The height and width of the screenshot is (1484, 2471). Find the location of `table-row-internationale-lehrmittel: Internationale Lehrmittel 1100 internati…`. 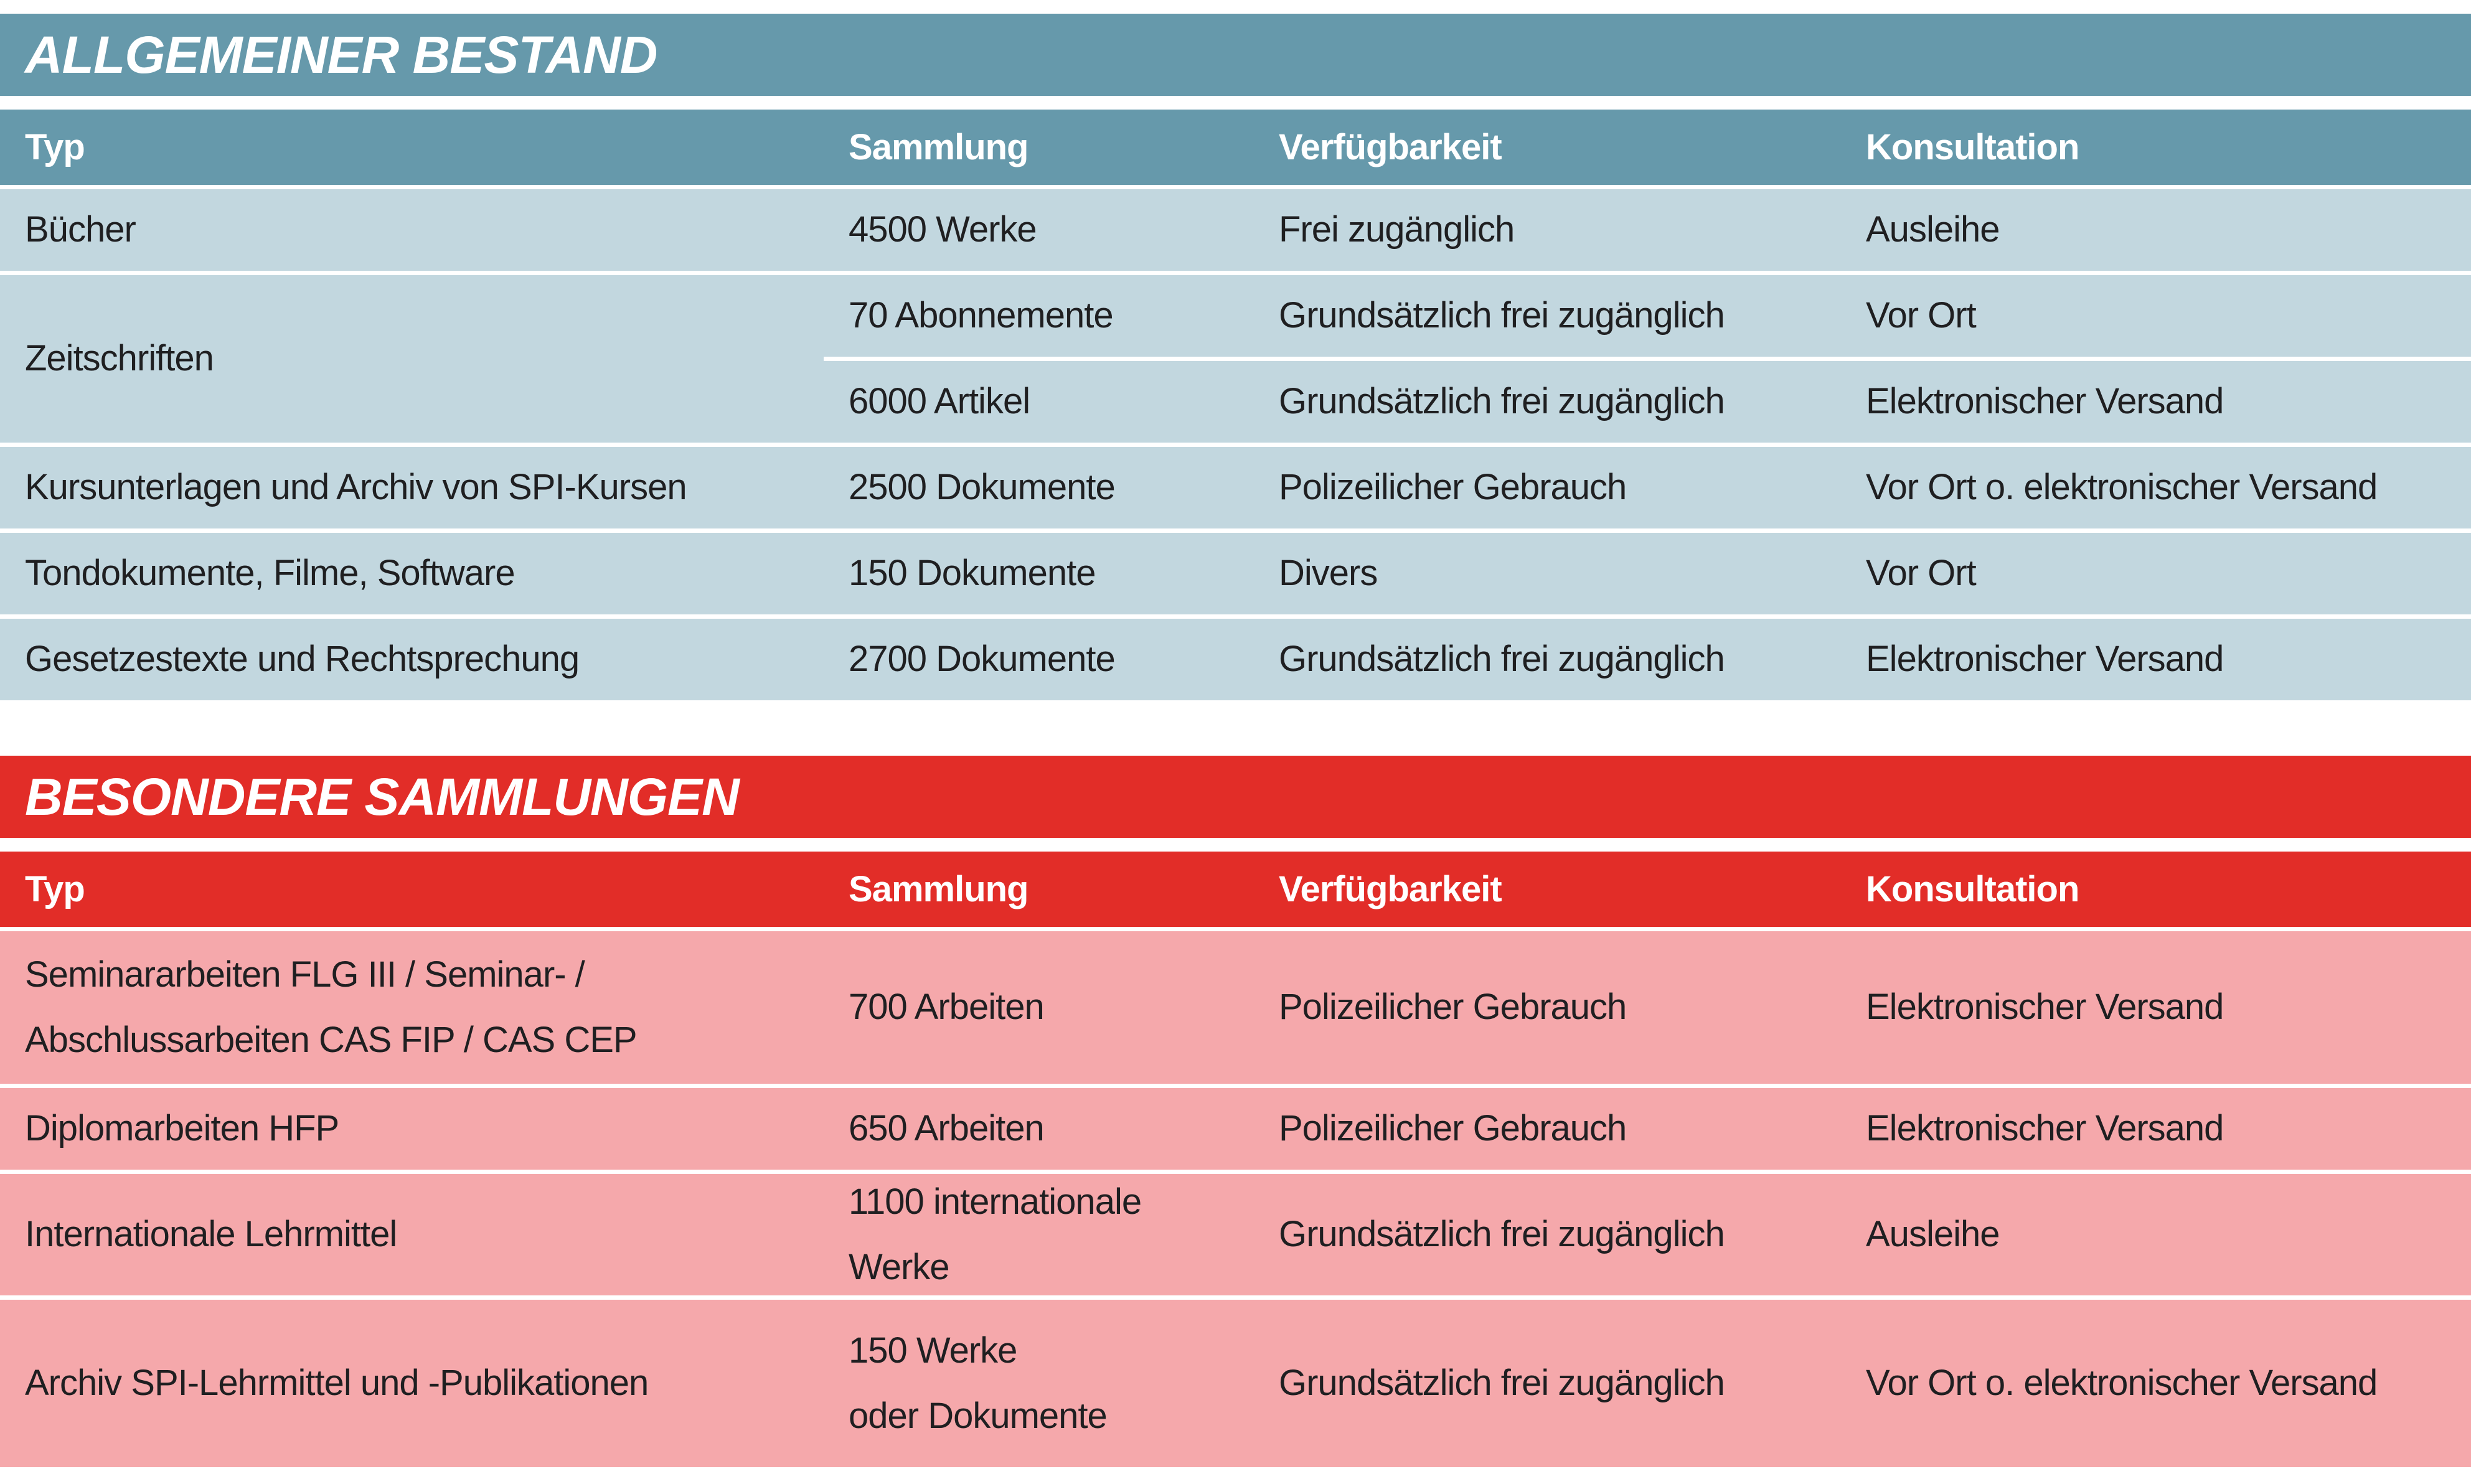

table-row-internationale-lehrmittel: Internationale Lehrmittel 1100 internati… is located at coordinates (1235, 1234).